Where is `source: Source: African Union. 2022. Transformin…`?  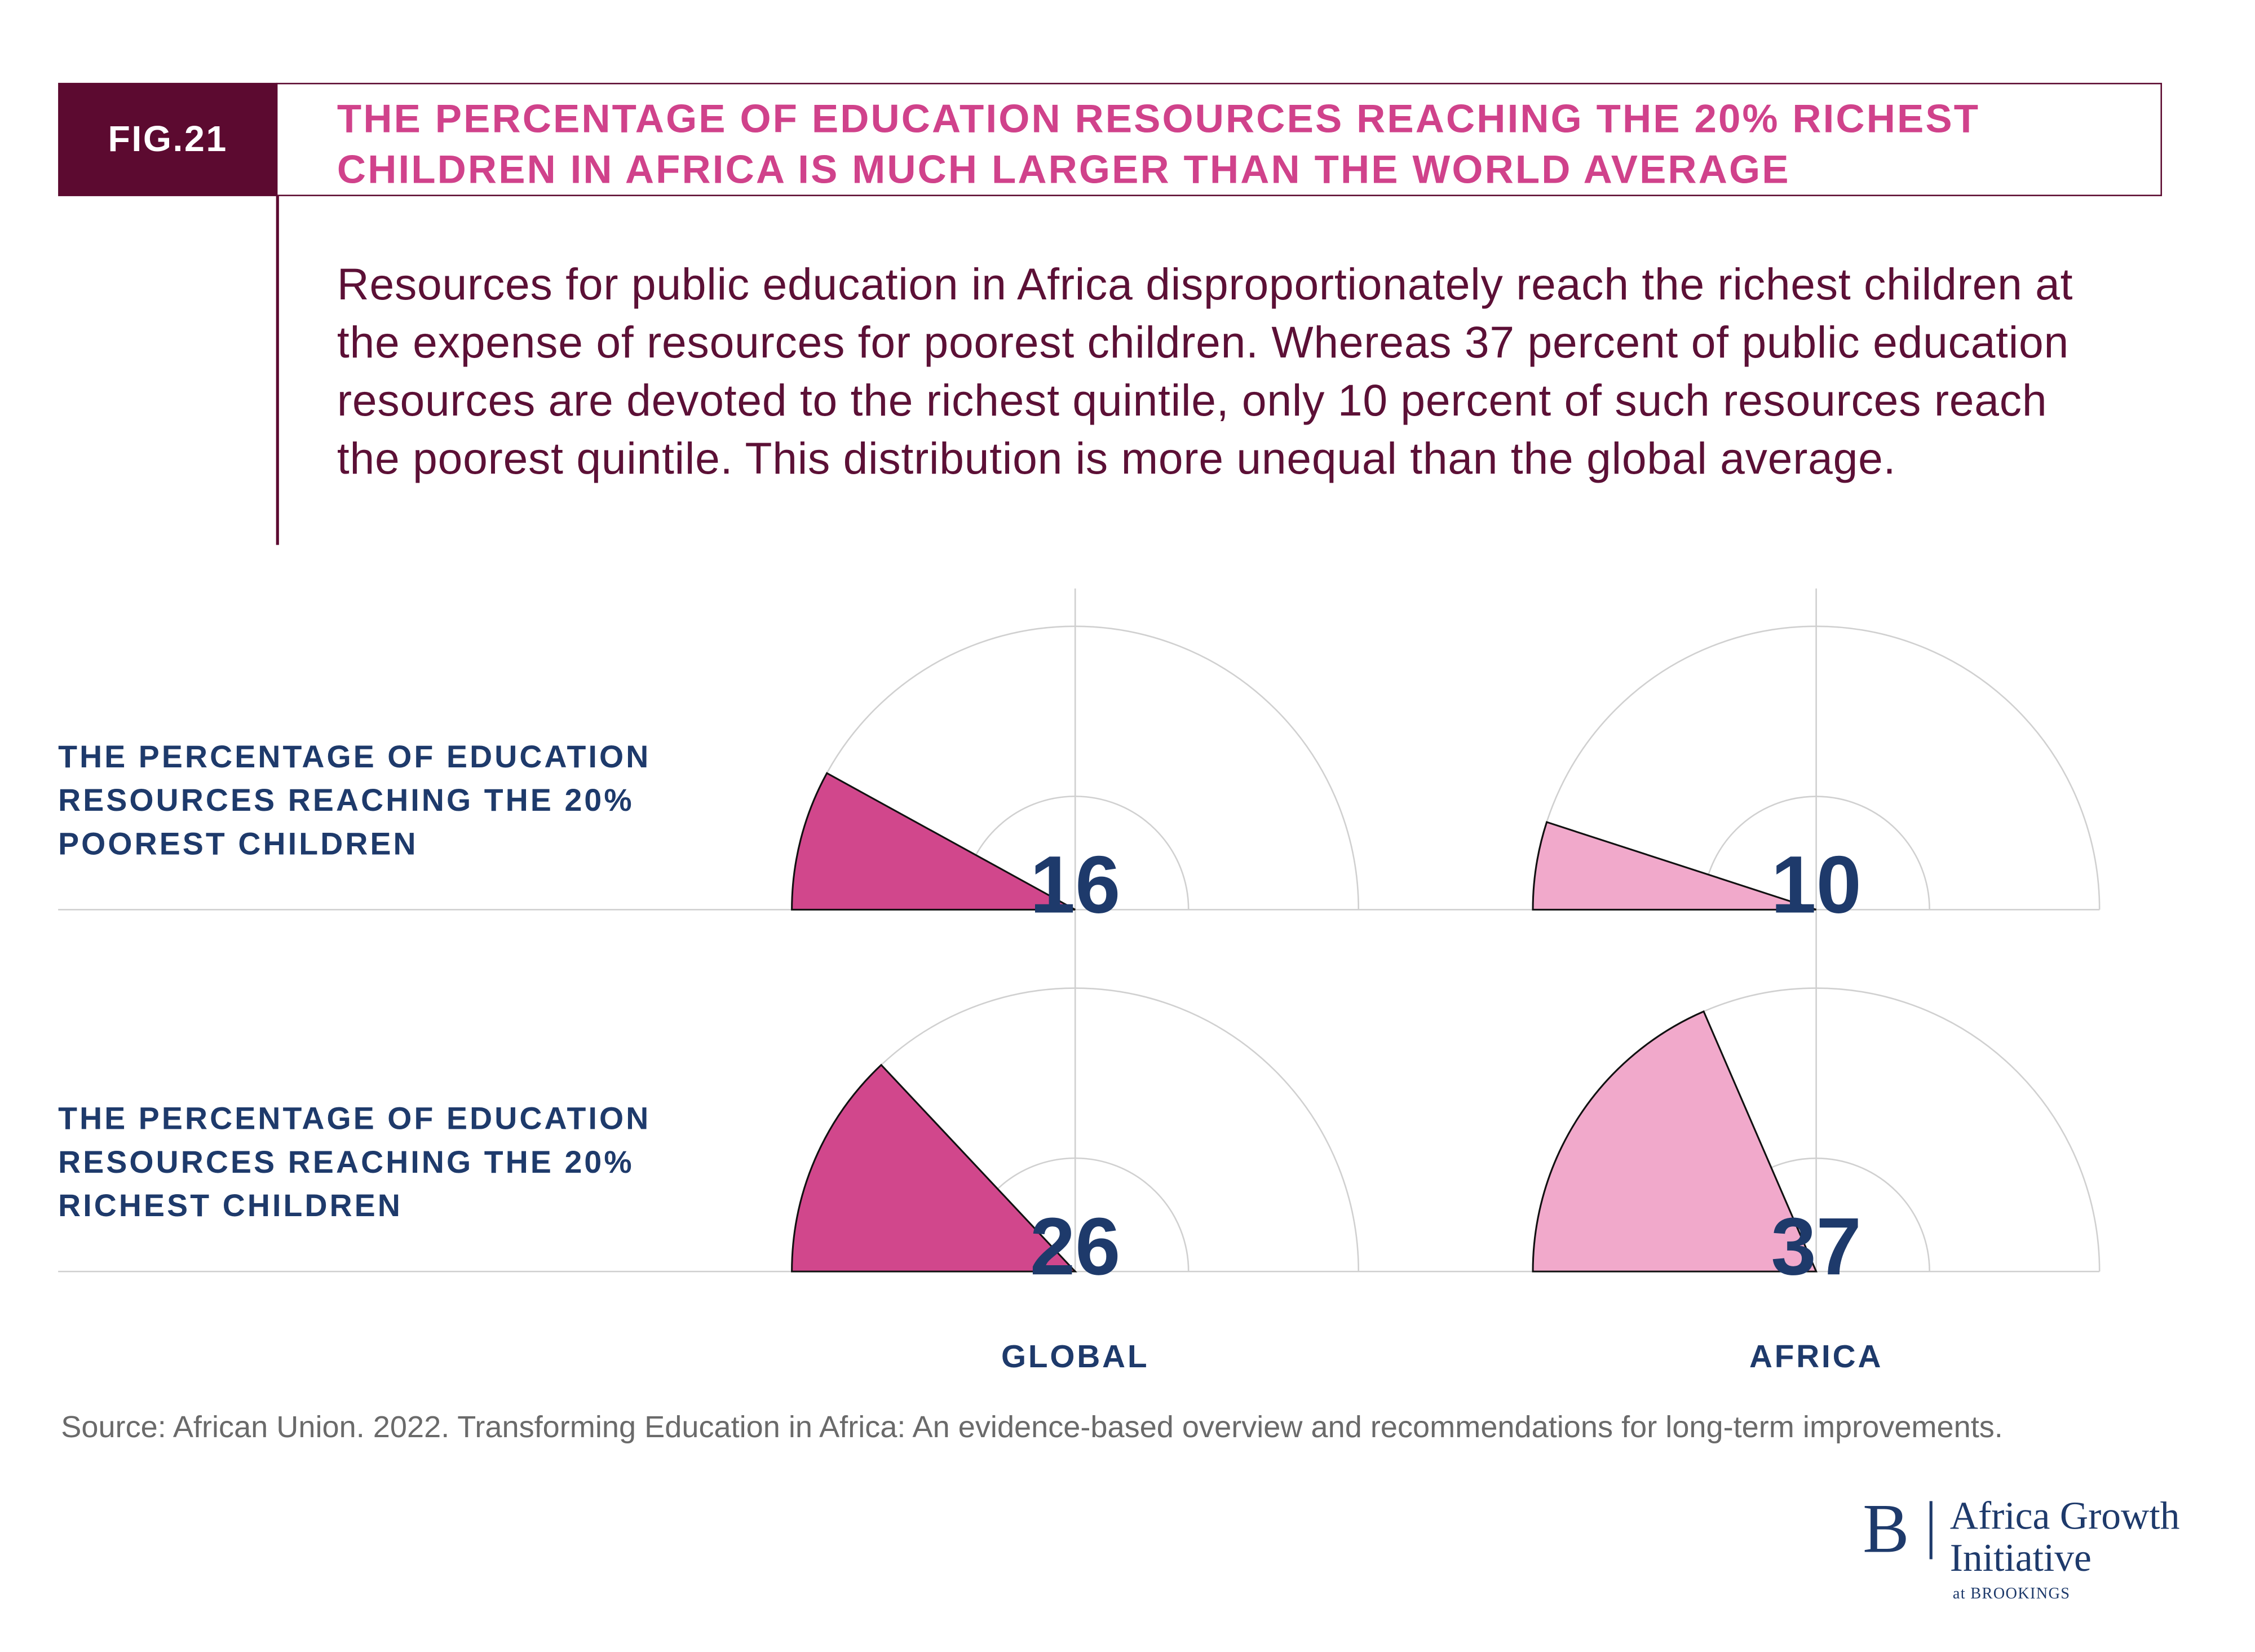
source: Source: African Union. 2022. Transformin… is located at coordinates (1032, 1428).